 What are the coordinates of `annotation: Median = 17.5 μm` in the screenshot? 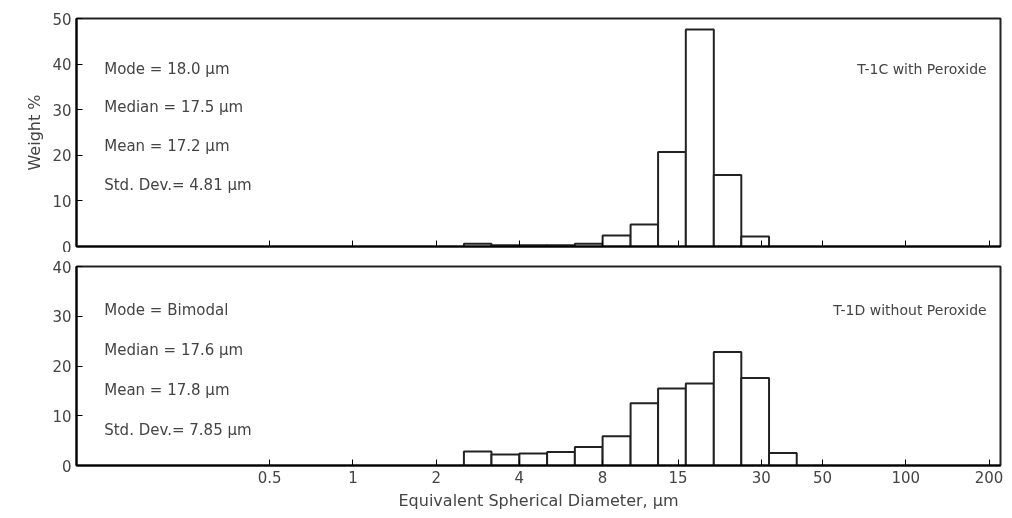 It's located at (174, 107).